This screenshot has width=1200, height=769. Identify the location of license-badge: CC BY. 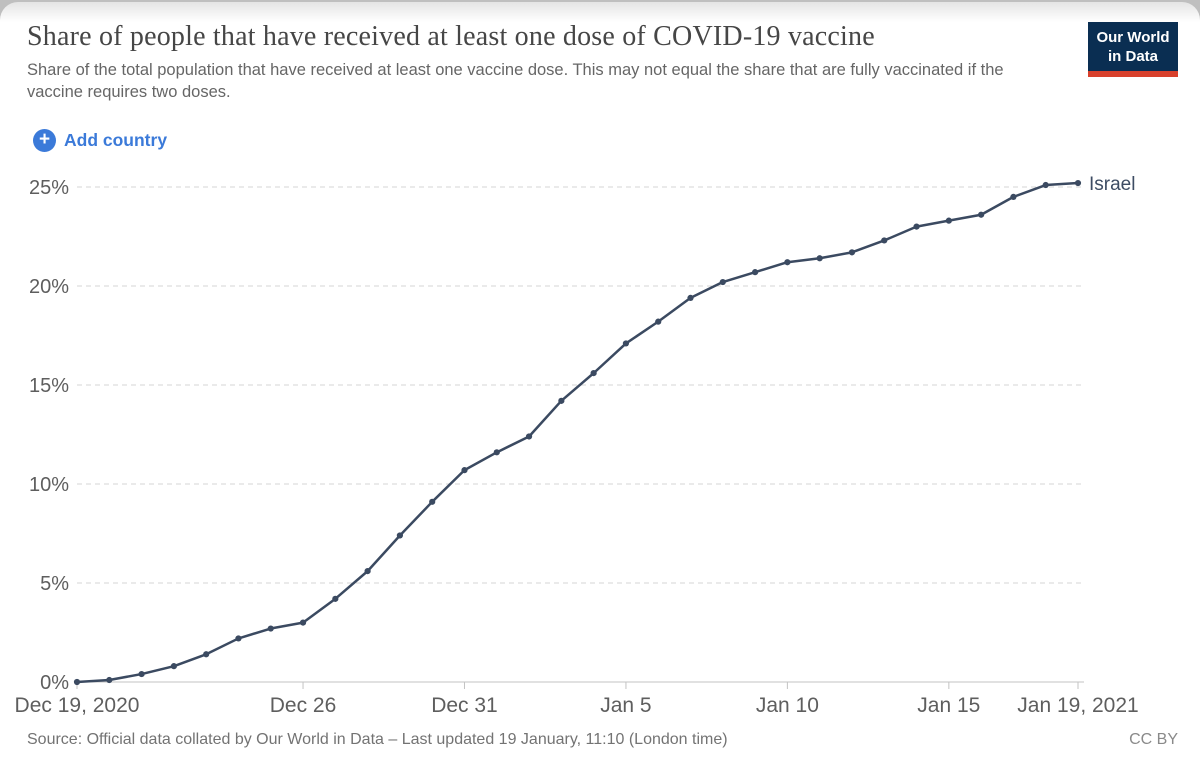
(1153, 739).